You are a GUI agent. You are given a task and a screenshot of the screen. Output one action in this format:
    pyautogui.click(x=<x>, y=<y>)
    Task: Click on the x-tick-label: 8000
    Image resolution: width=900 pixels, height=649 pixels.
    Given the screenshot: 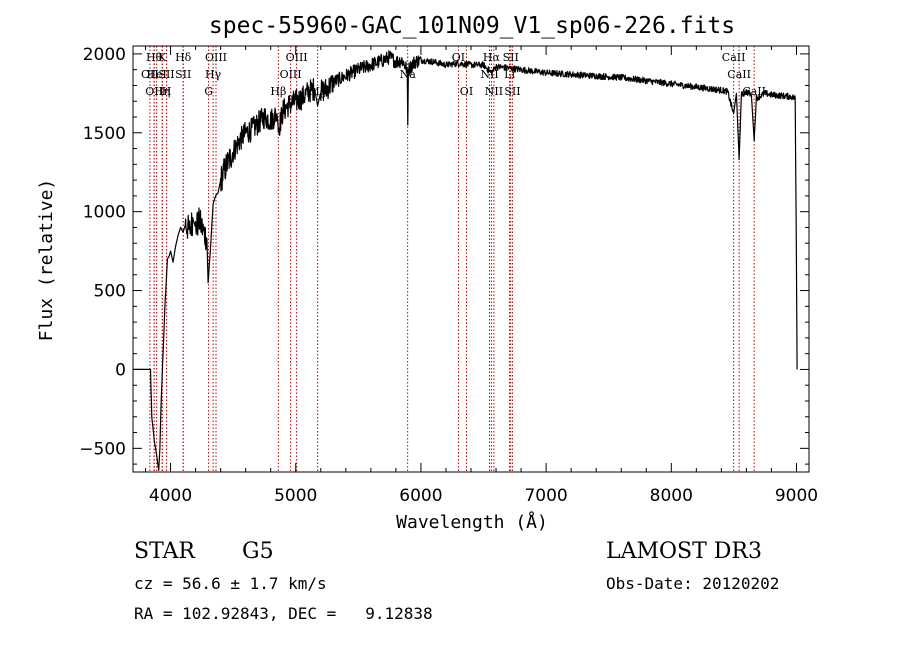 What is the action you would take?
    pyautogui.click(x=671, y=496)
    